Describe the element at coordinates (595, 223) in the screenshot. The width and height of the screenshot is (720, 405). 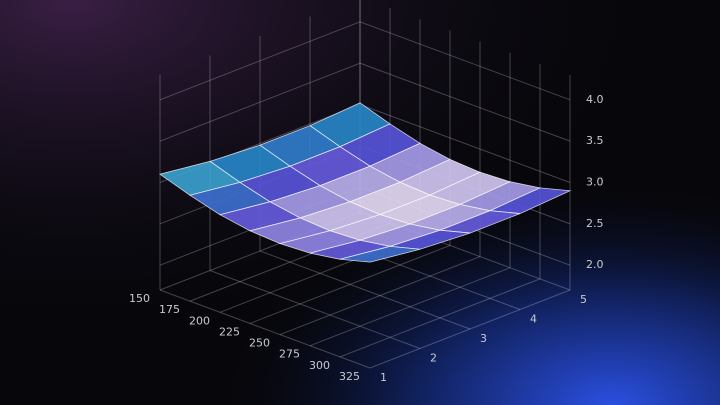
I see `z-tick-label: 2.5` at that location.